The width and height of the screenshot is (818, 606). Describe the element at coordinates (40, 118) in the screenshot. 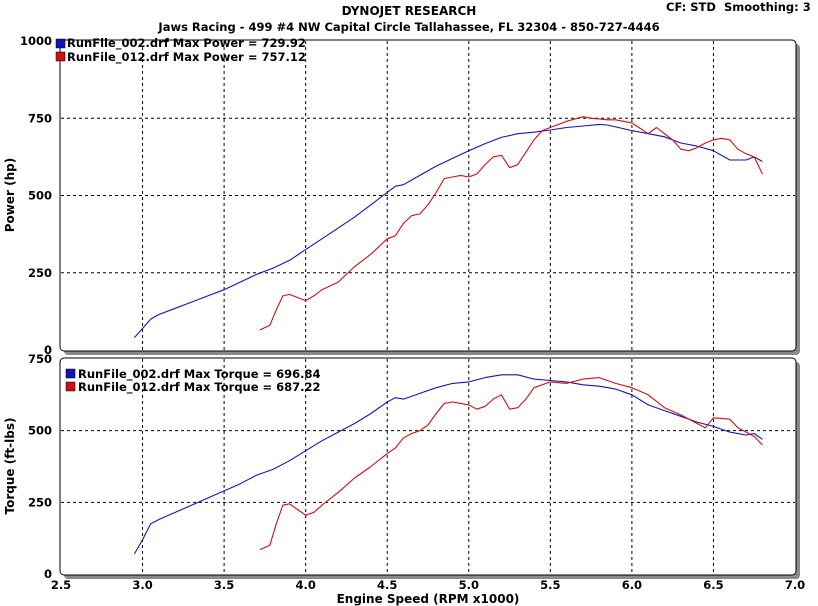

I see `power-y-tick-label: 750` at that location.